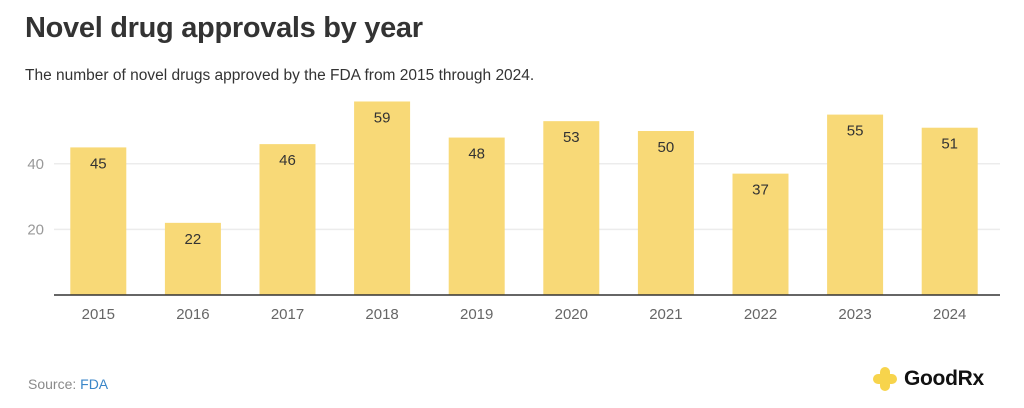  I want to click on data-label: 48, so click(476, 154).